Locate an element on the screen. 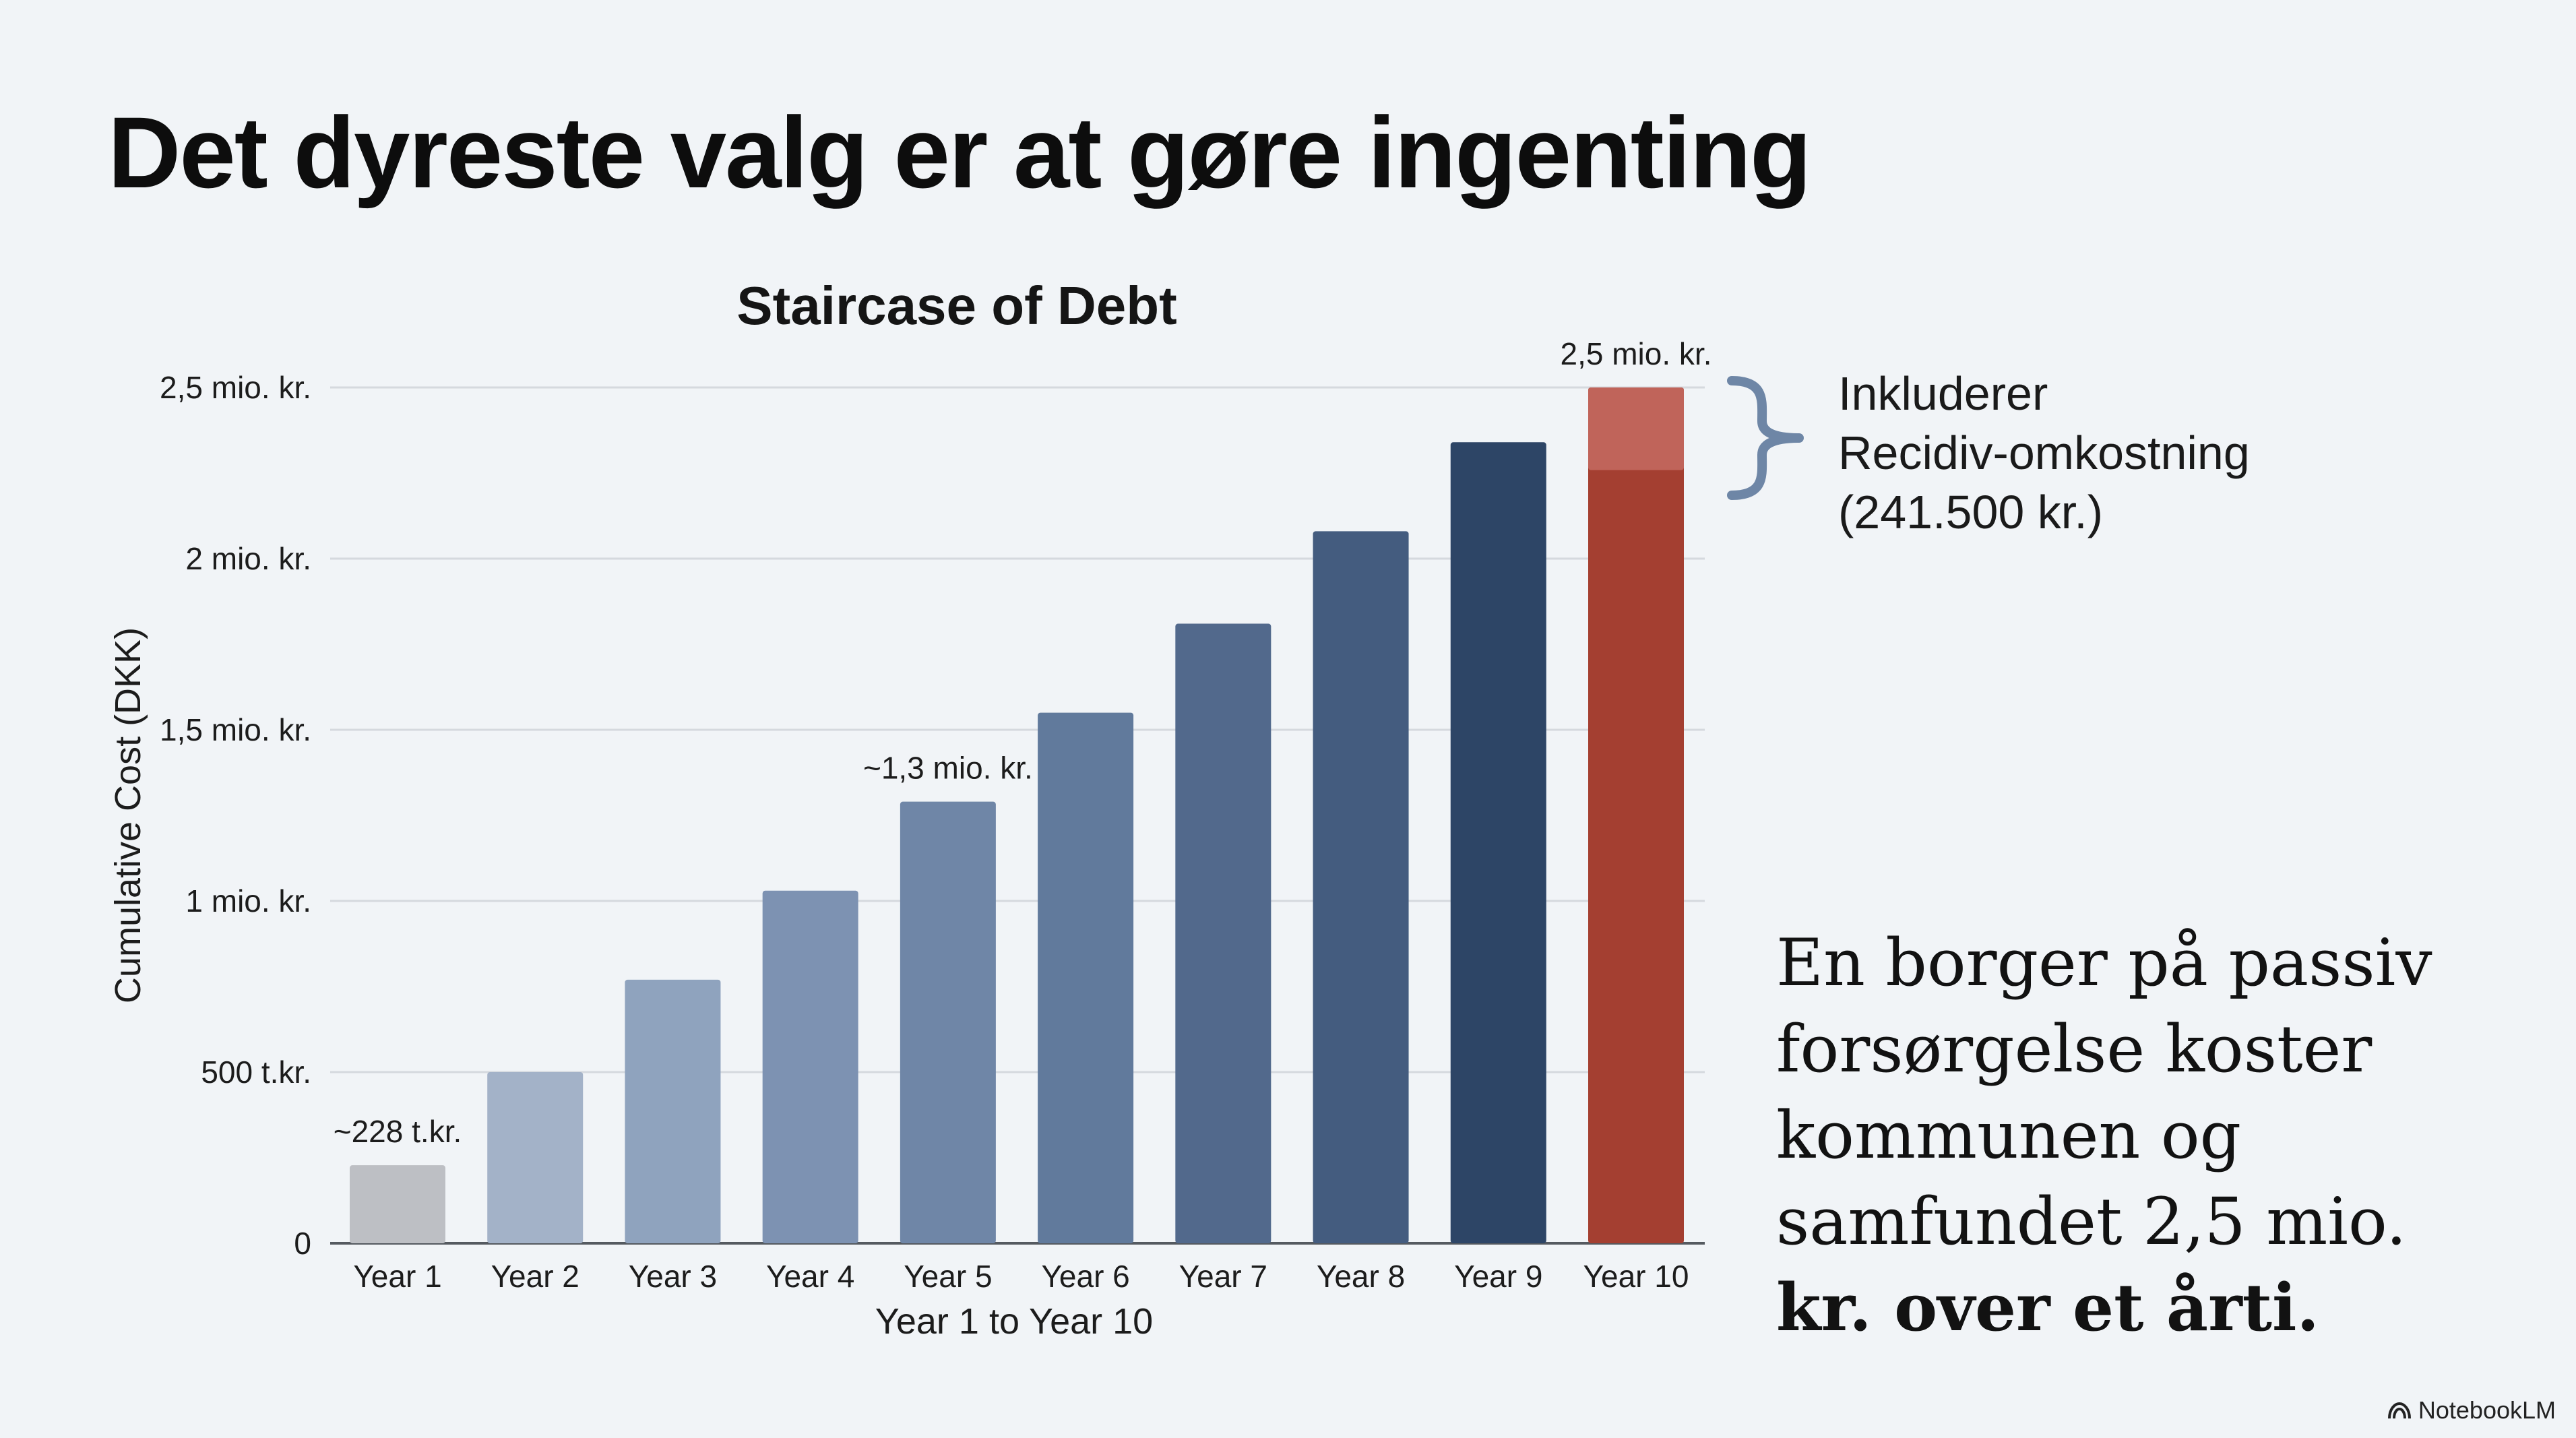 Image resolution: width=2576 pixels, height=1438 pixels. summary-line-3: kommunen og is located at coordinates (2009, 1135).